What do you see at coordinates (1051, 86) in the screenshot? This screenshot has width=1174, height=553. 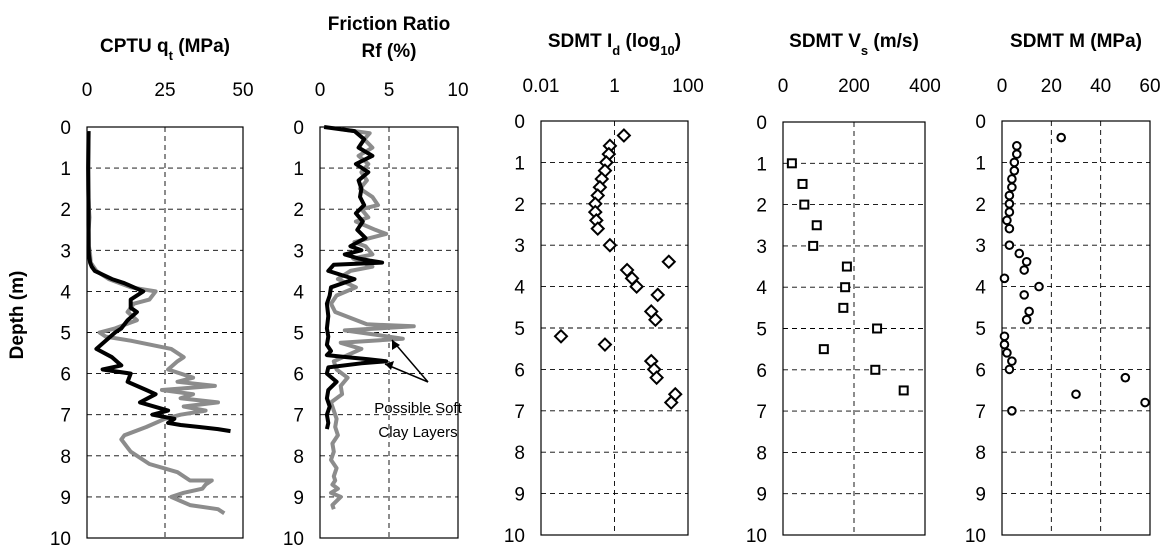 I see `x-tick-label: 20` at bounding box center [1051, 86].